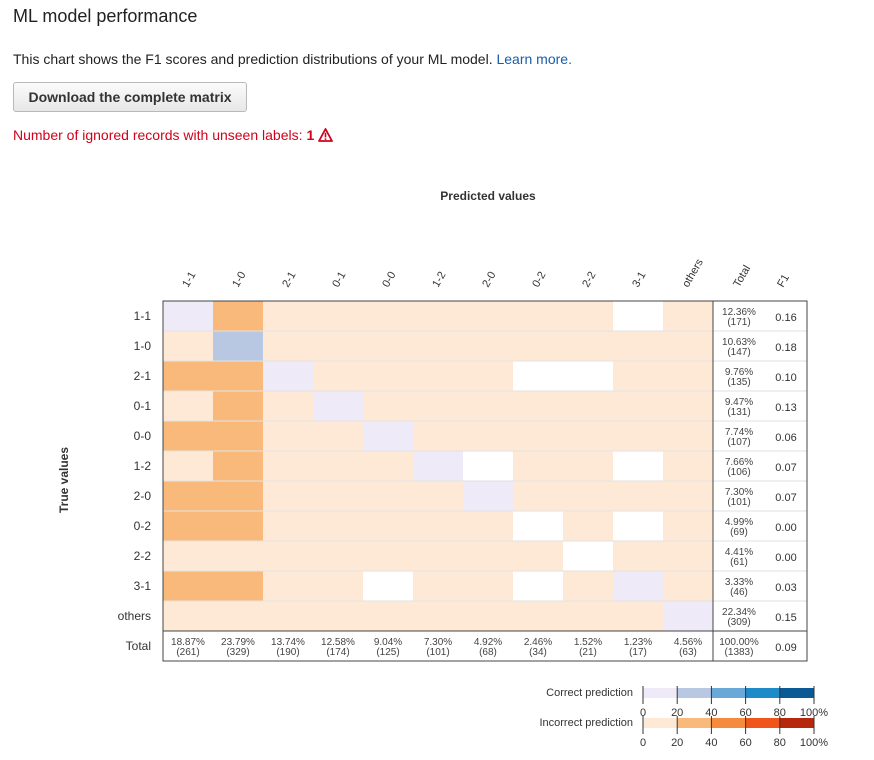 The width and height of the screenshot is (874, 760). What do you see at coordinates (134, 616) in the screenshot?
I see `true-label: others` at bounding box center [134, 616].